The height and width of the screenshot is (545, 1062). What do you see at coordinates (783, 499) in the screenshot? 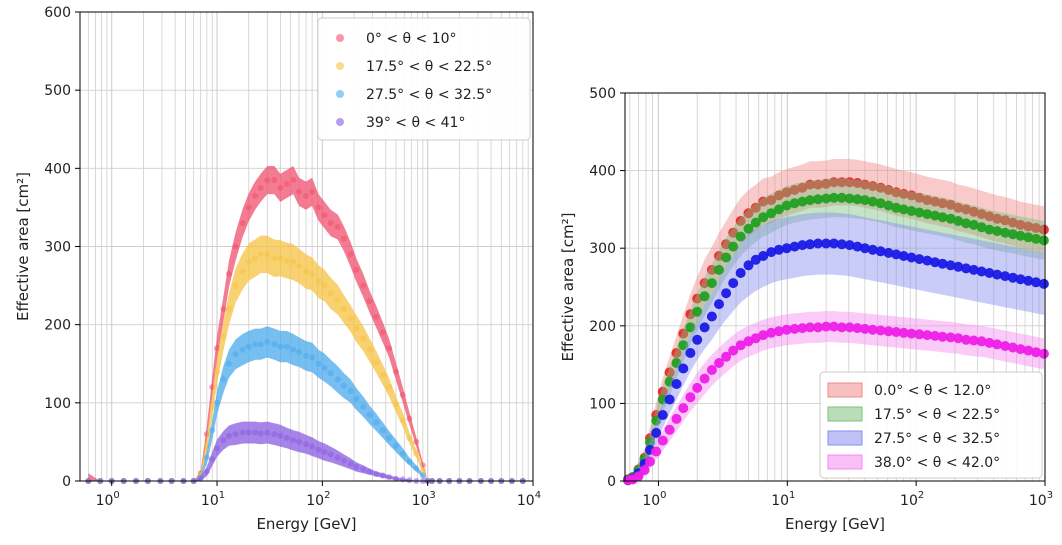
I see `x-tick-label: 10¹` at bounding box center [783, 499].